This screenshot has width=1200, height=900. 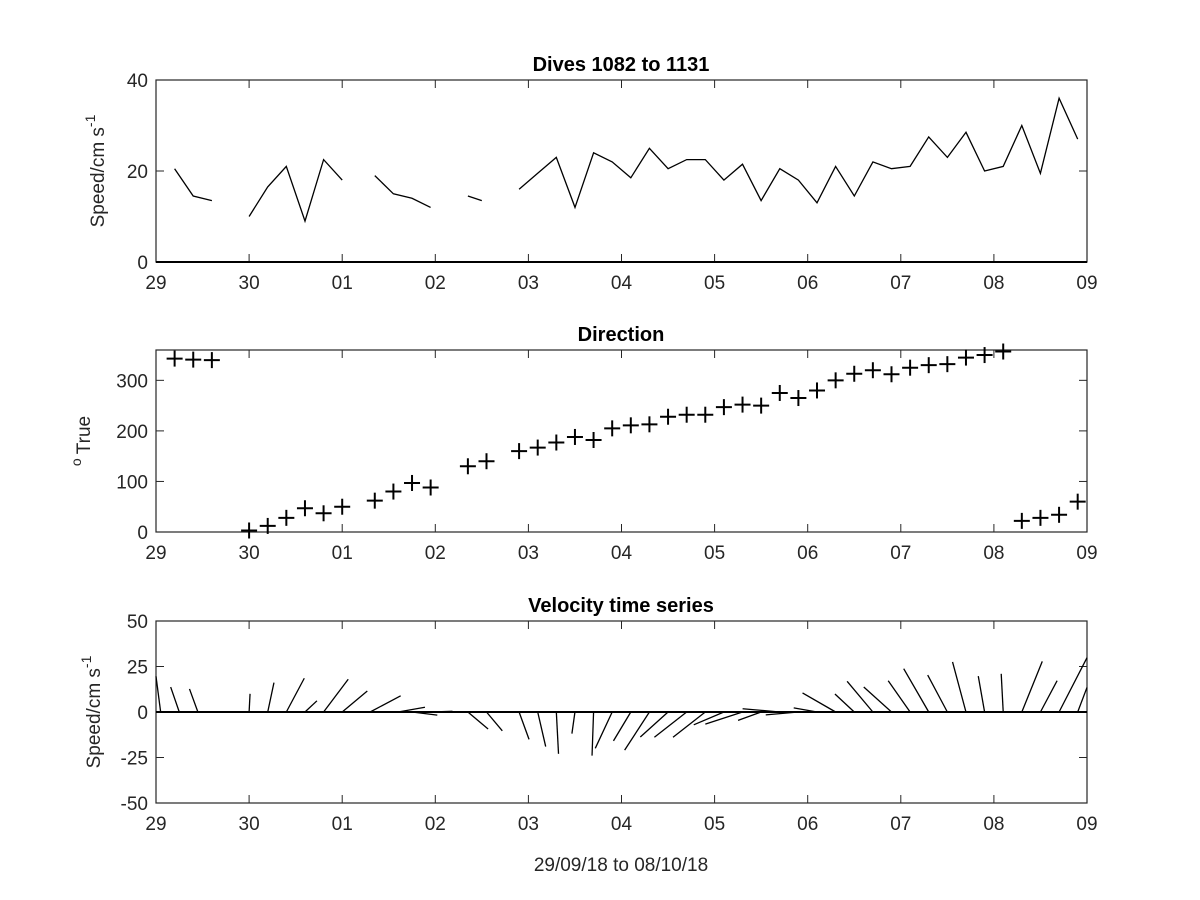 What do you see at coordinates (86, 661) in the screenshot?
I see `velocity-y-axis-label-superscript: -1` at bounding box center [86, 661].